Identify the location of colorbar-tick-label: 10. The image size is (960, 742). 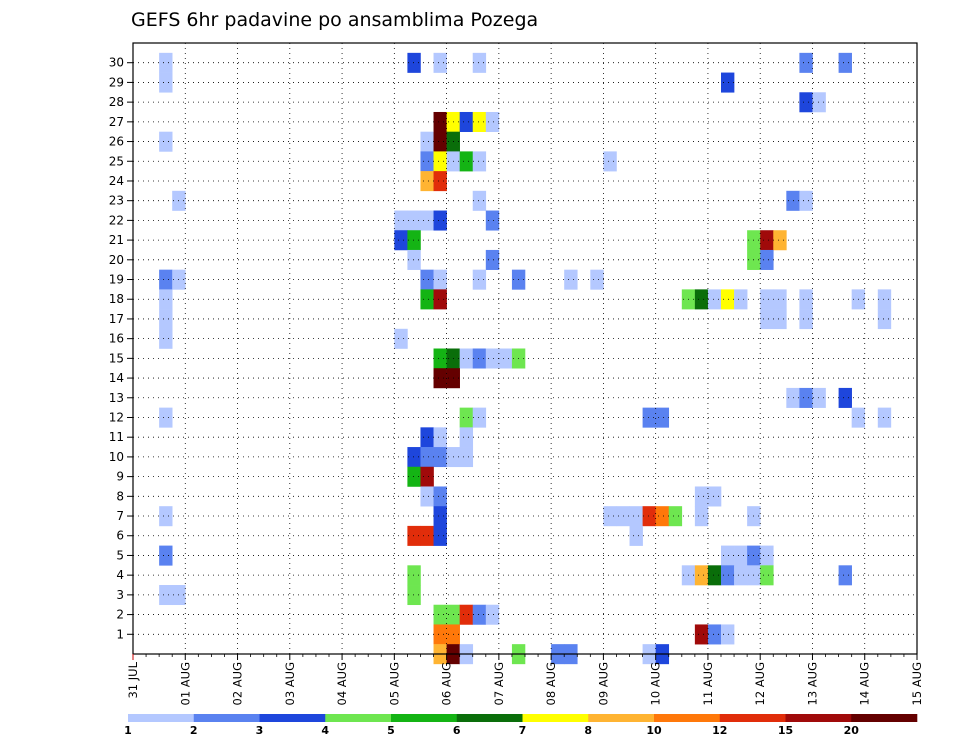
(654, 730).